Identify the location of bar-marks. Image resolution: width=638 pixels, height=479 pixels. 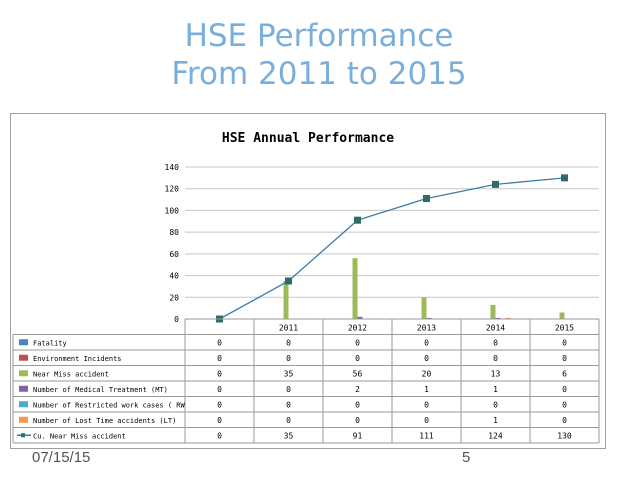
(424, 288).